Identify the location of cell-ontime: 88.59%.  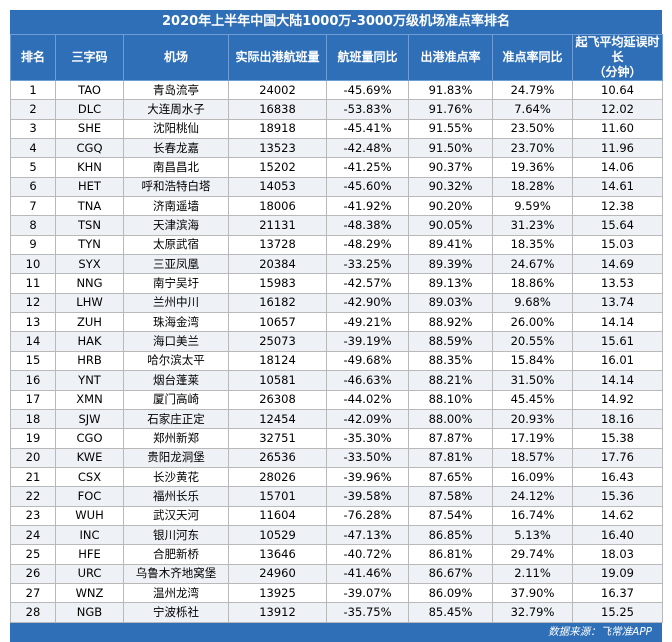
(450, 341).